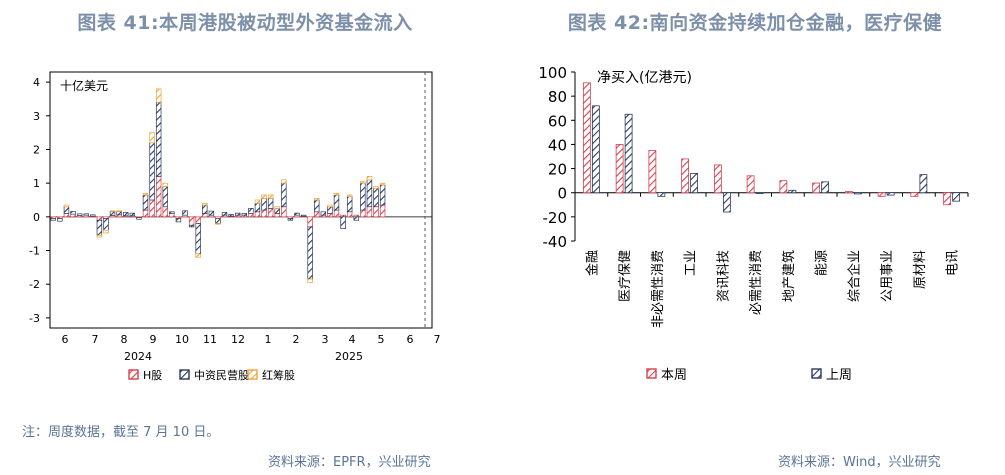  I want to click on left-x-tick-label: 7, so click(437, 339).